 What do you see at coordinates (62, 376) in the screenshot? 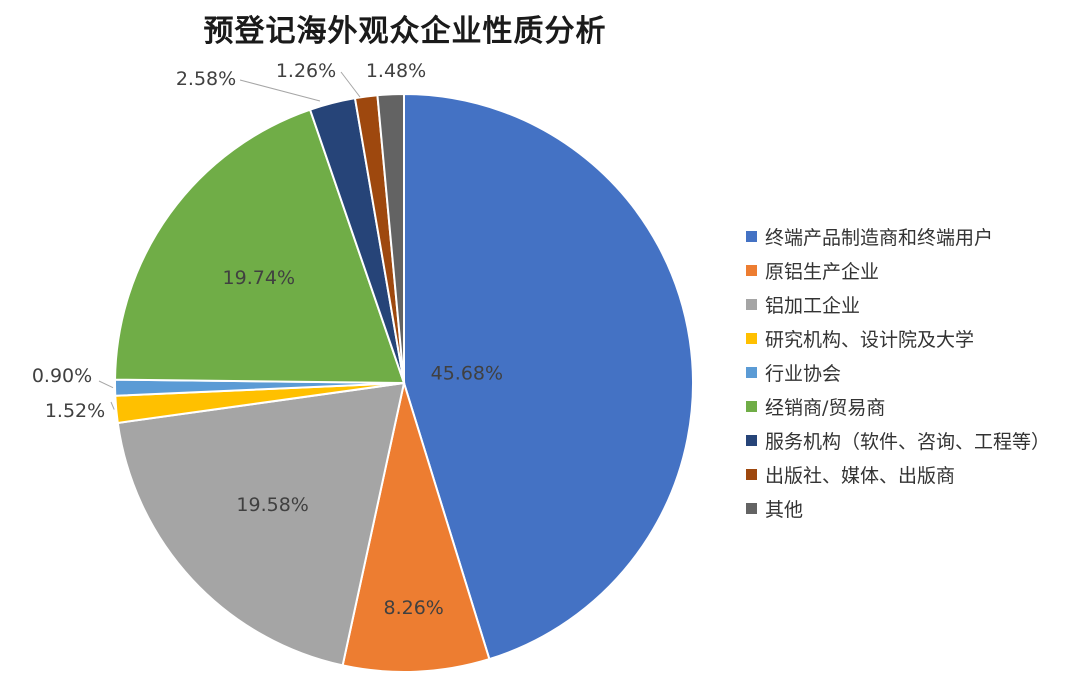
I see `data-label-5: 0.90%` at bounding box center [62, 376].